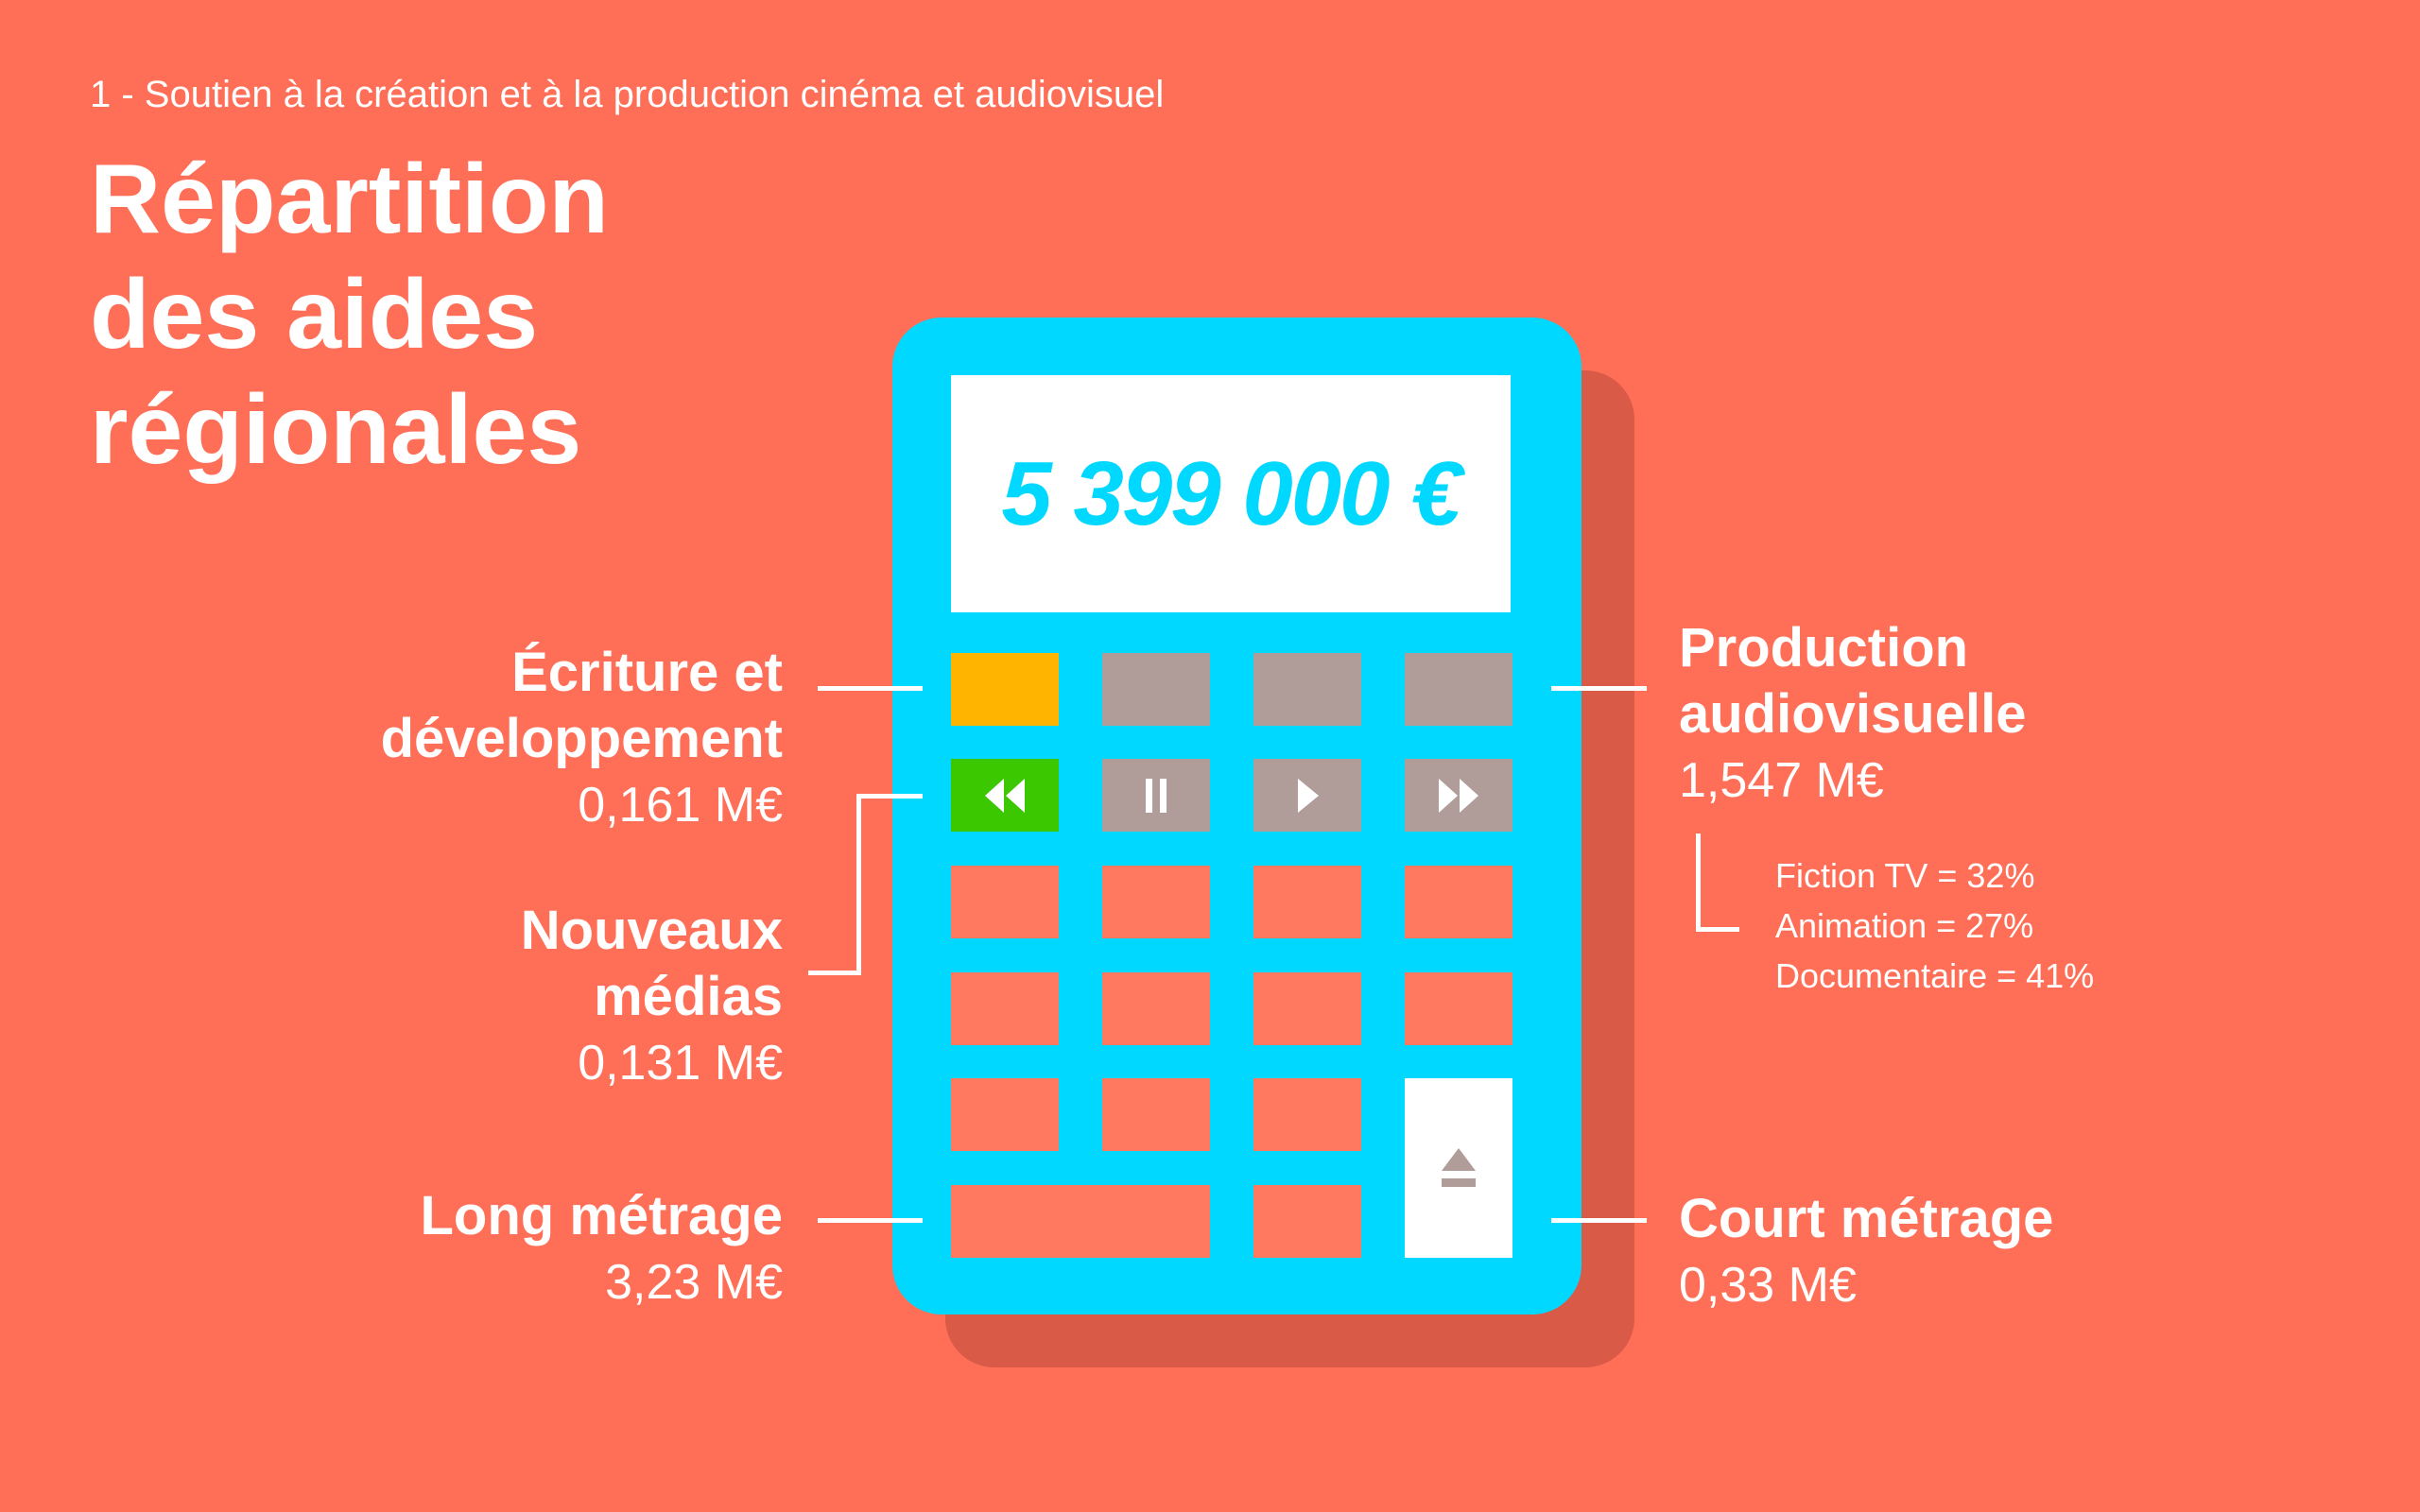  Describe the element at coordinates (314, 314) in the screenshot. I see `title-line: des aides` at that location.